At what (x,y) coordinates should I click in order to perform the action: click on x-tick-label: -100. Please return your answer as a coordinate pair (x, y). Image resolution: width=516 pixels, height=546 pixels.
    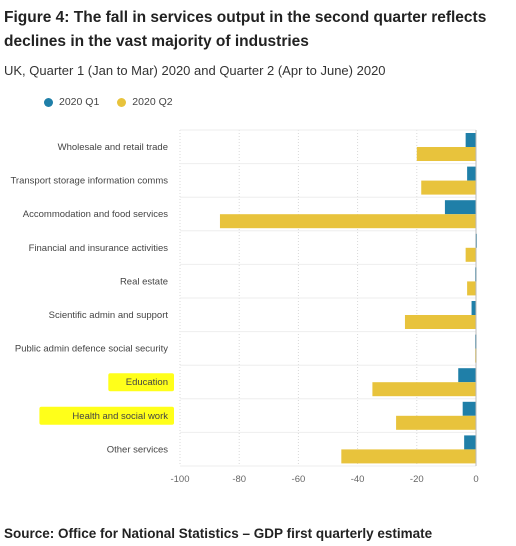
    Looking at the image, I should click on (179, 479).